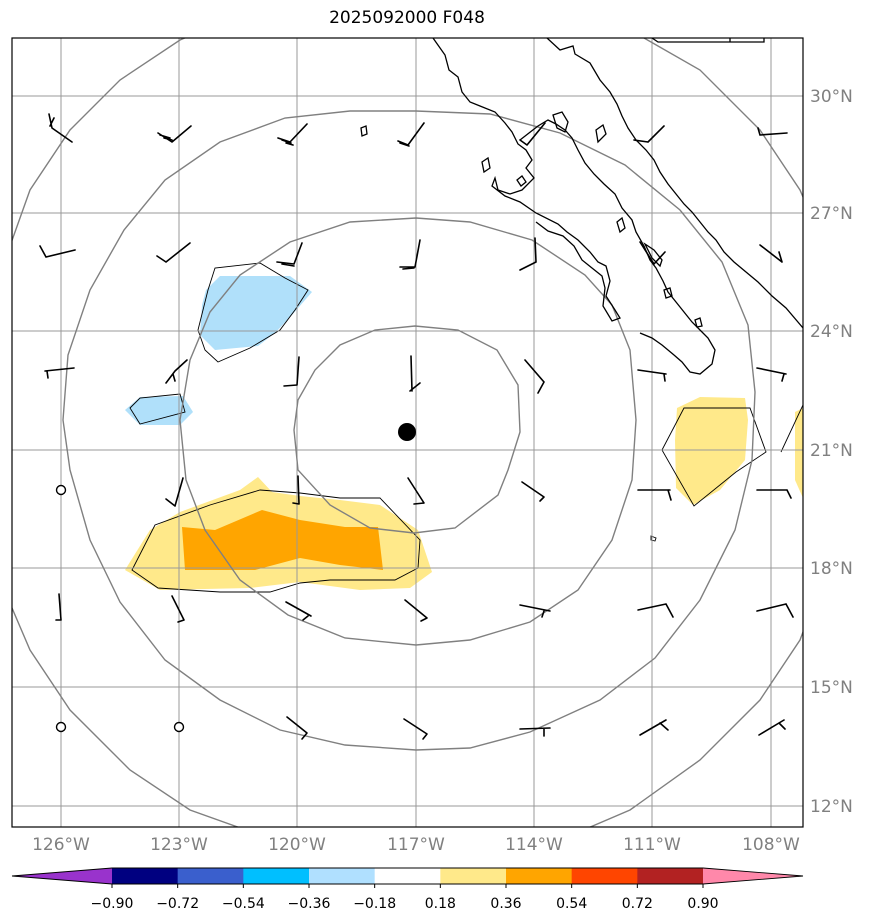 Image resolution: width=873 pixels, height=924 pixels. I want to click on lon-label: 108°W, so click(771, 845).